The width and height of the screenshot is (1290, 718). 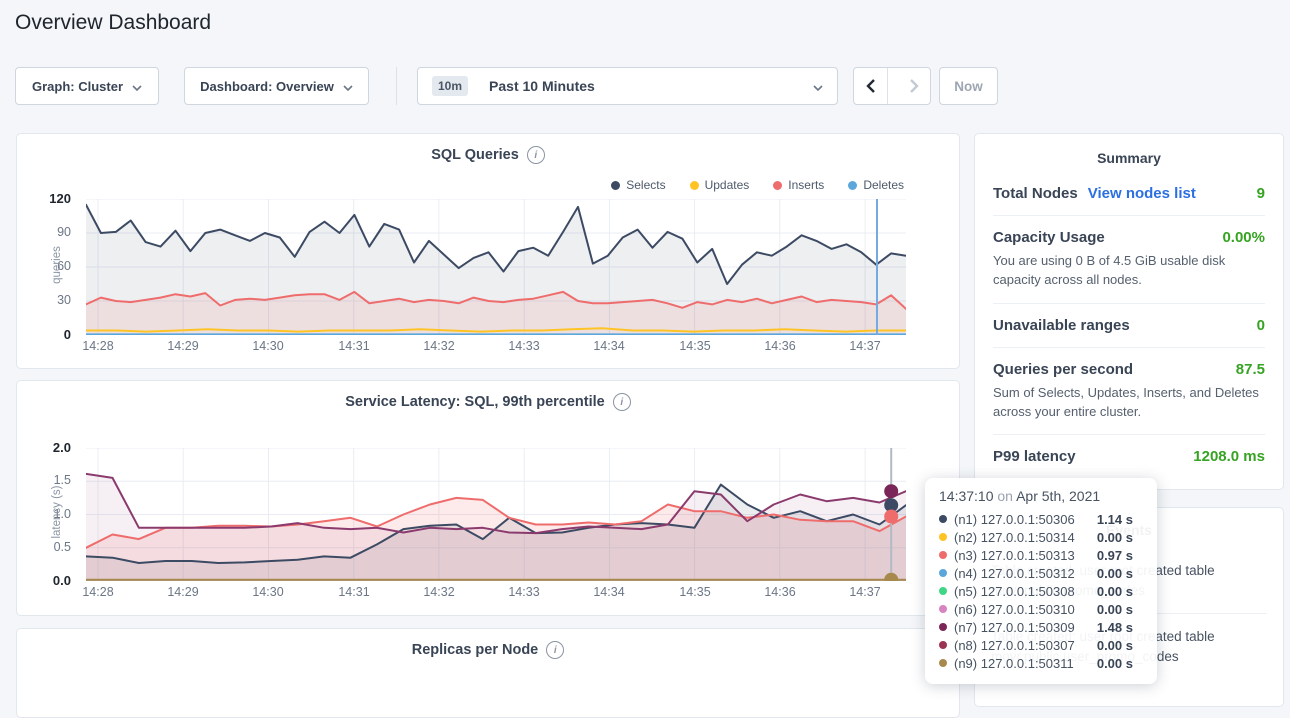 I want to click on chevron-right-icon, so click(x=914, y=86).